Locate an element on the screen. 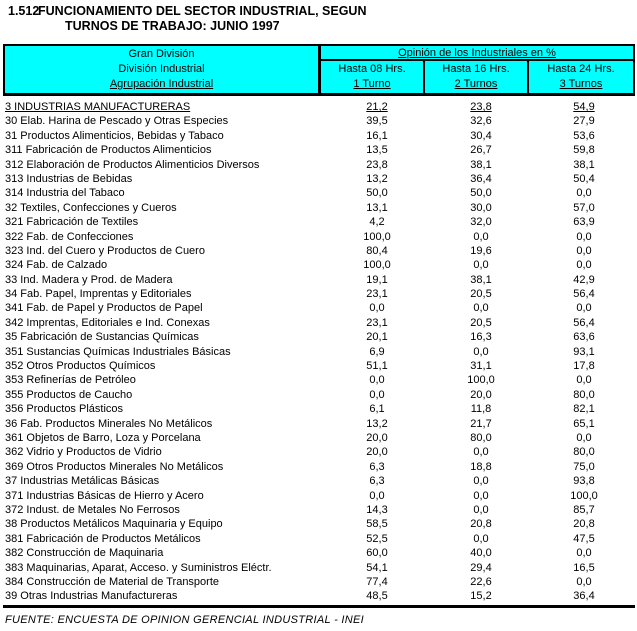 The image size is (637, 631). row-value: 30,4 is located at coordinates (481, 135).